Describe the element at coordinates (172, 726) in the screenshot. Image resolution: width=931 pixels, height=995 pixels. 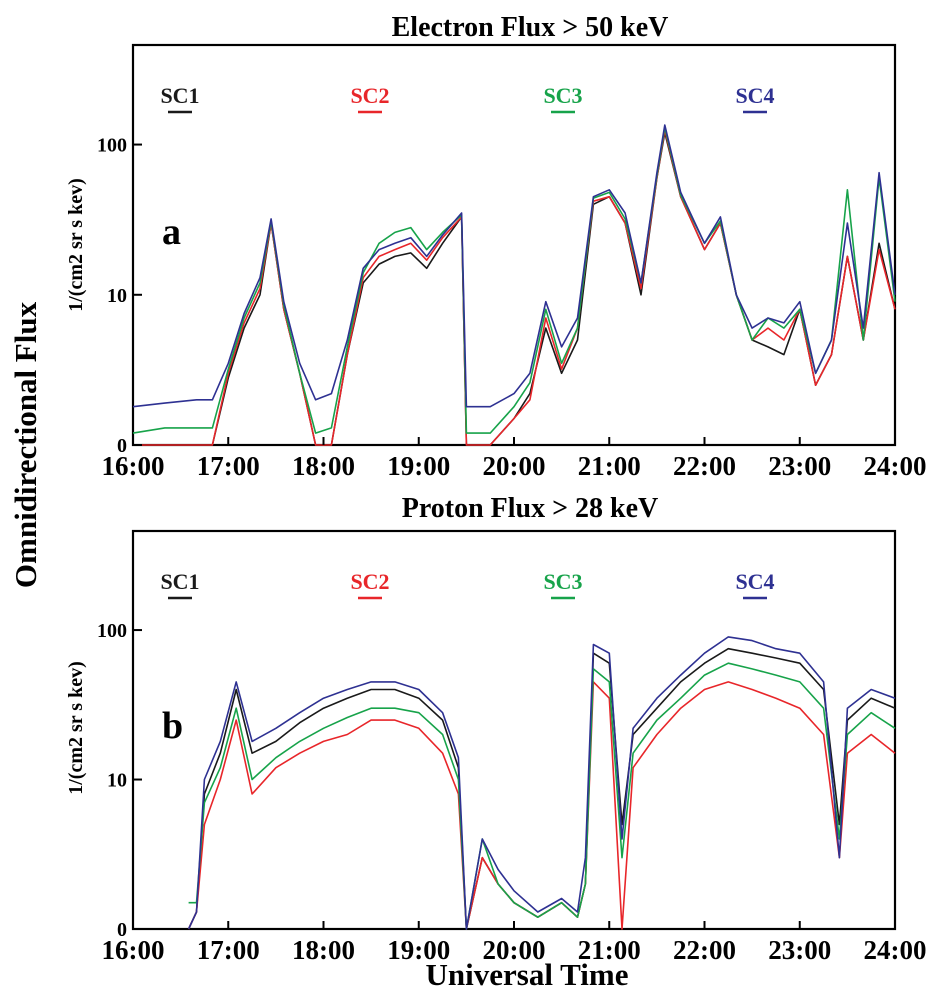
I see `panel-label: b` at that location.